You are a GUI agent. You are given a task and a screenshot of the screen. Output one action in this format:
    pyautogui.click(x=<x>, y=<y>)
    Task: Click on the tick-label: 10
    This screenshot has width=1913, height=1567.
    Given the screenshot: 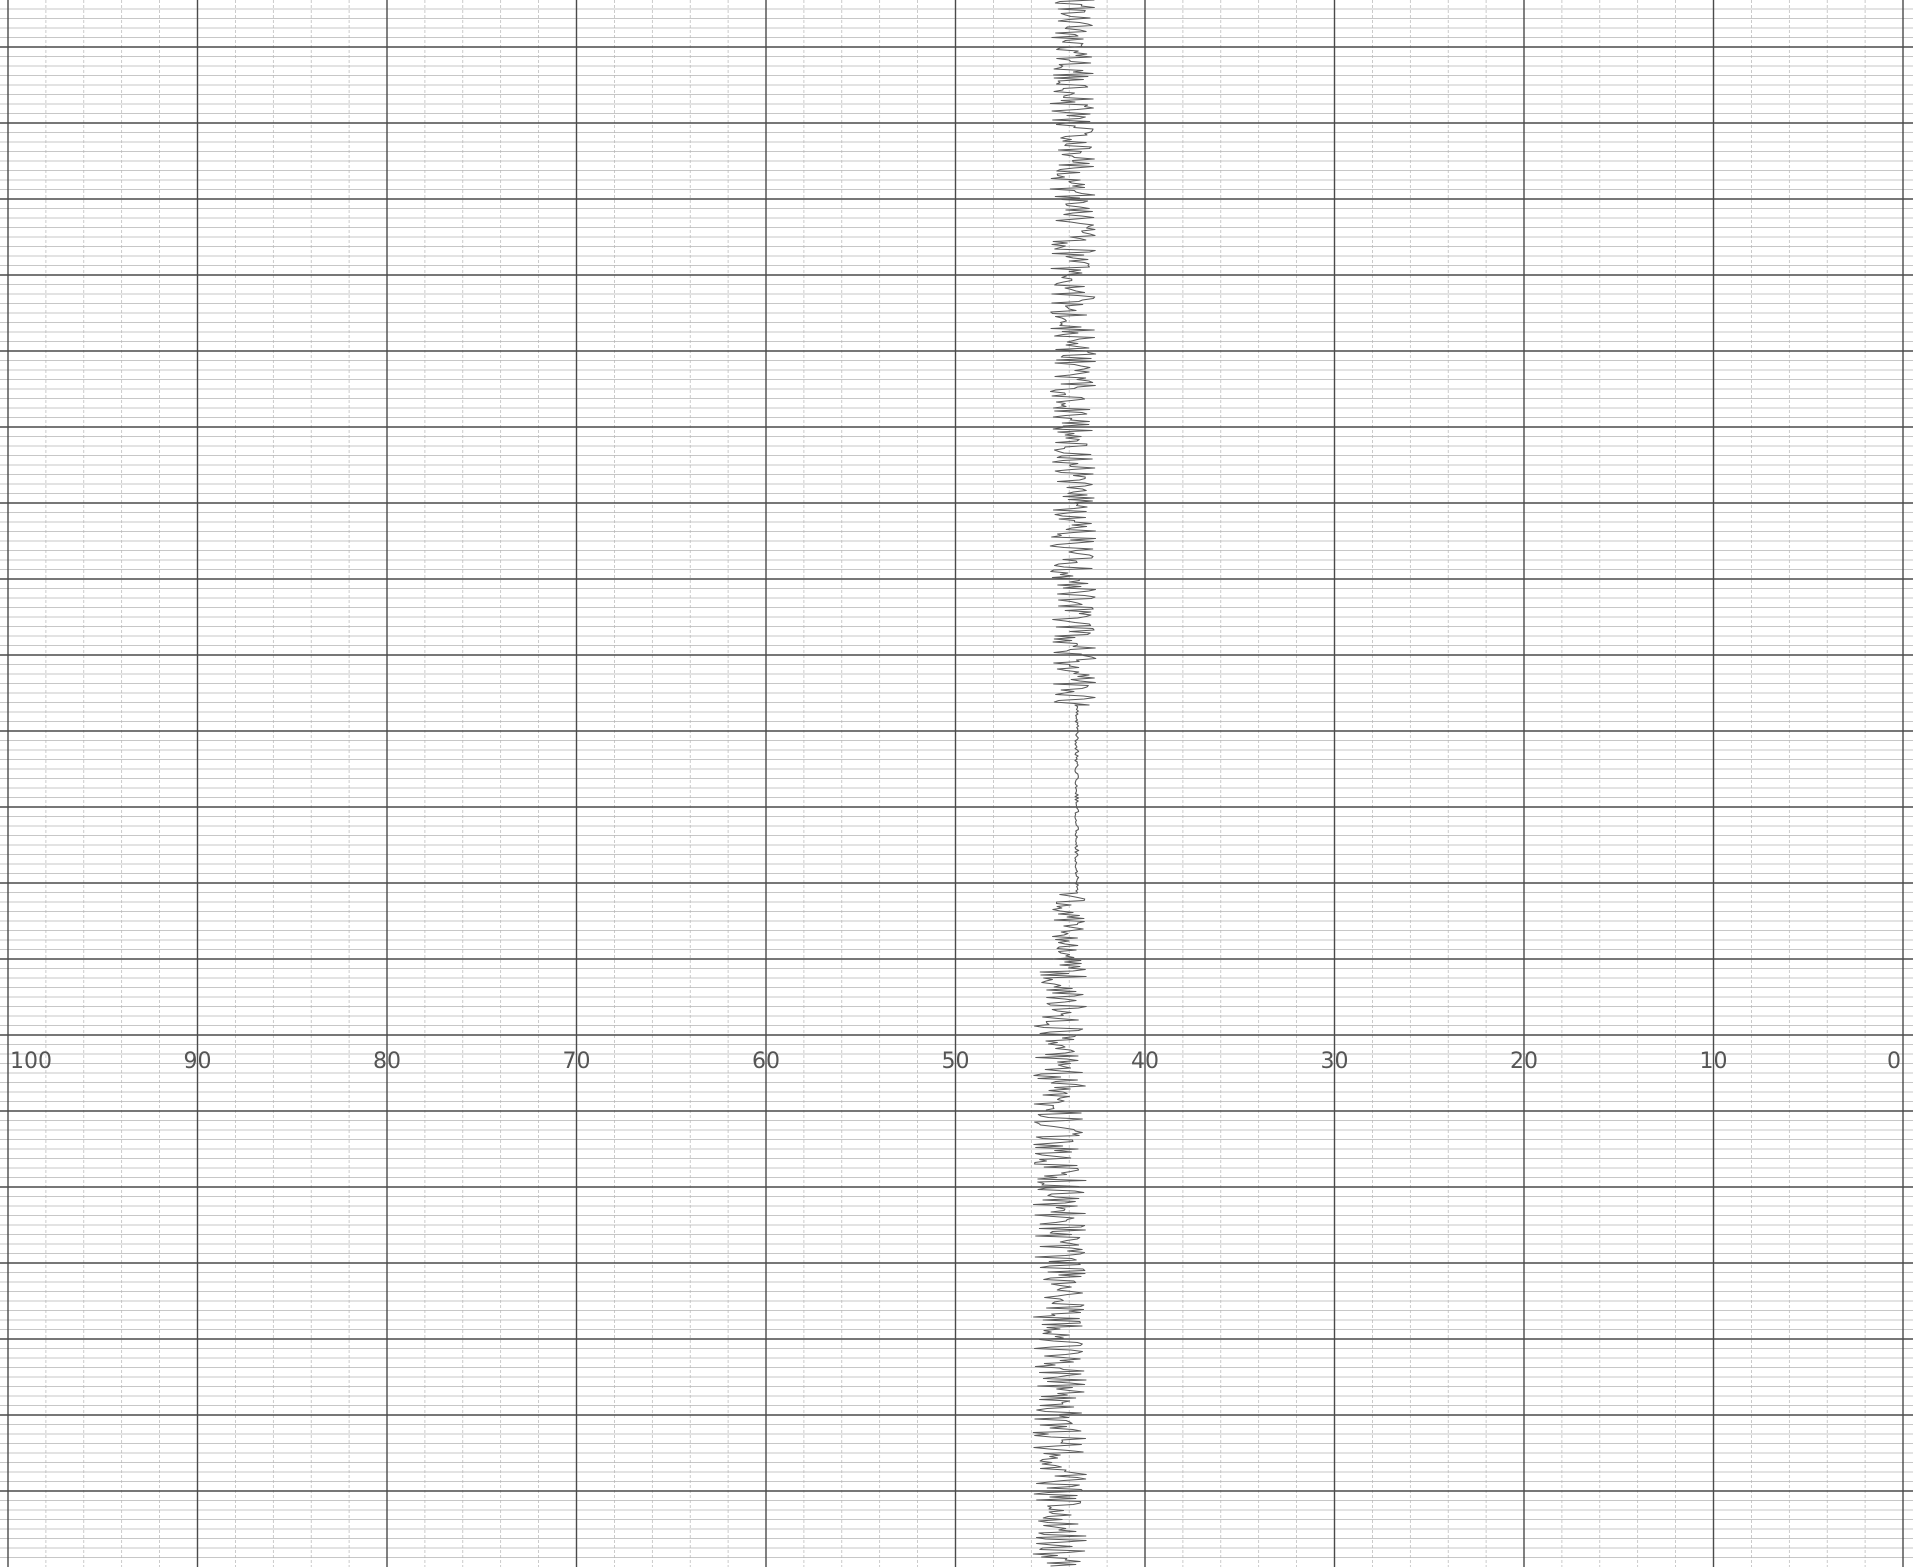 What is the action you would take?
    pyautogui.click(x=1714, y=1061)
    